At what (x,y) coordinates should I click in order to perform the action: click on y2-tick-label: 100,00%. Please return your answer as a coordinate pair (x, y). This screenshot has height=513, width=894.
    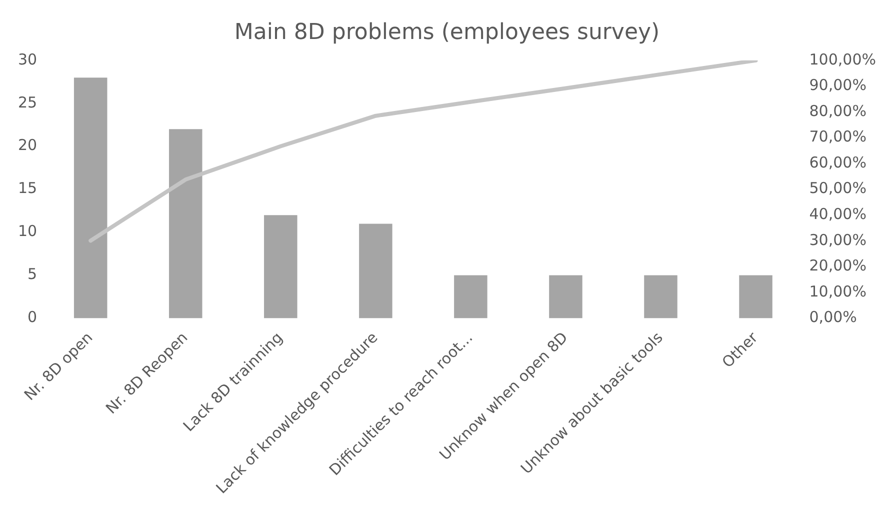
    Looking at the image, I should click on (842, 59).